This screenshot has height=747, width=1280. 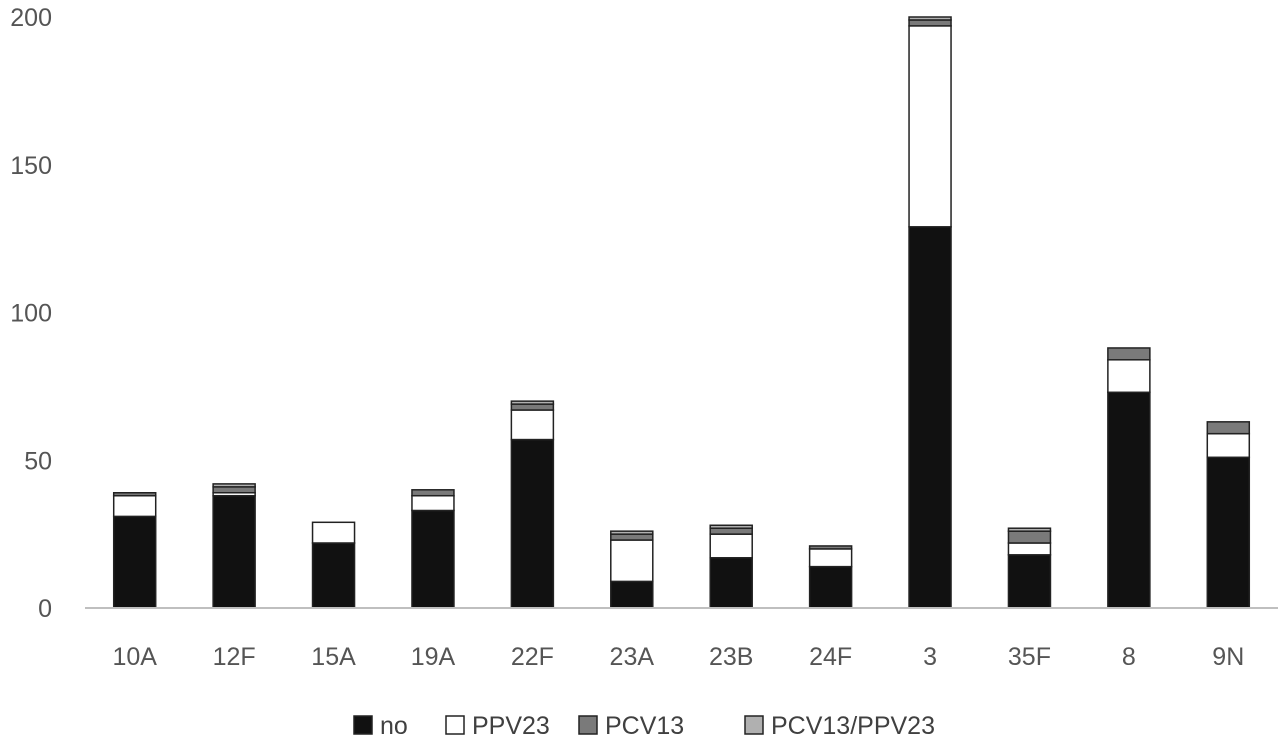 What do you see at coordinates (511, 726) in the screenshot?
I see `legend-label: PPV23` at bounding box center [511, 726].